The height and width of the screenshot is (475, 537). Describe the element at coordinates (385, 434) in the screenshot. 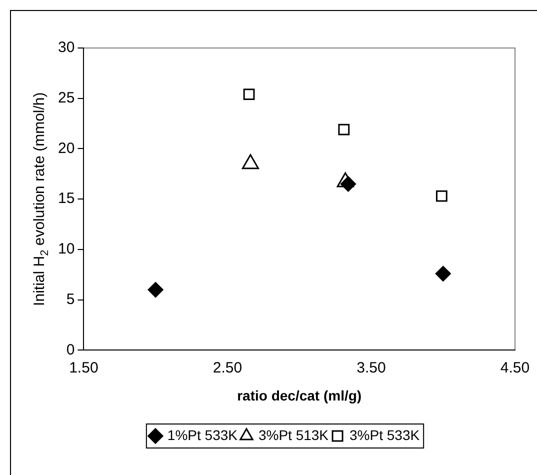

I see `legend-label: 3%Pt 533K` at that location.